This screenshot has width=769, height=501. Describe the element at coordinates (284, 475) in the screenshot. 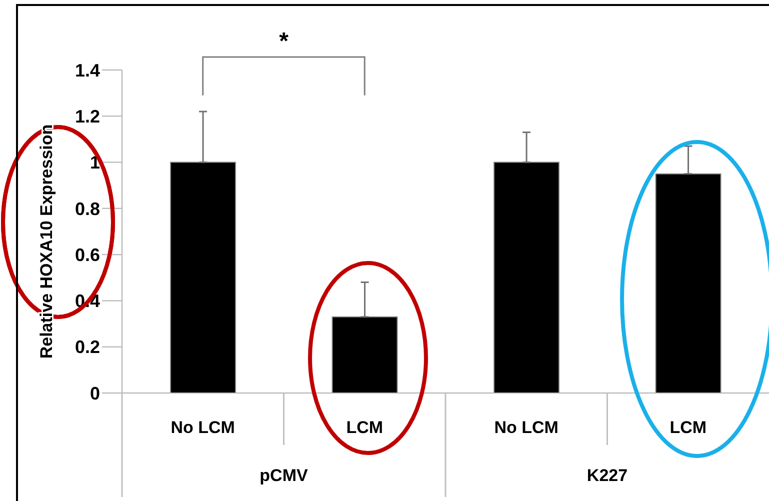

I see `text: pCMV` at that location.